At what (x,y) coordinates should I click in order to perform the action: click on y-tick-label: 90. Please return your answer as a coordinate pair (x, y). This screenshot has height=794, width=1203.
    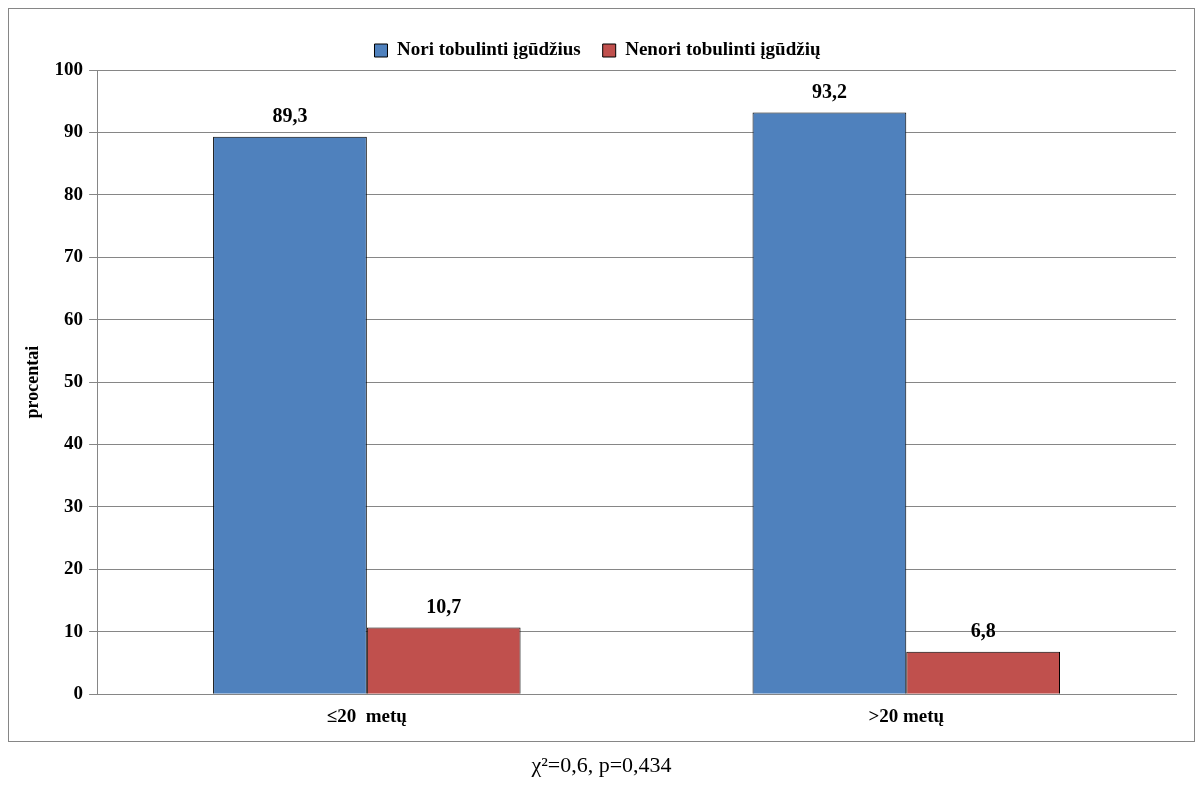
    Looking at the image, I should click on (74, 131).